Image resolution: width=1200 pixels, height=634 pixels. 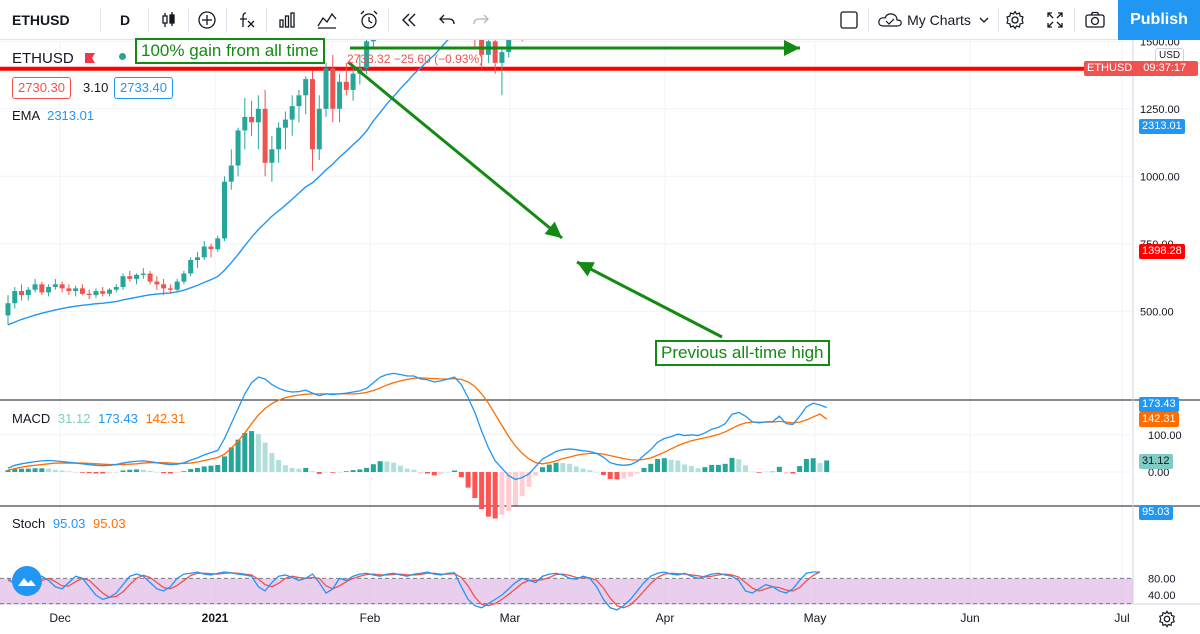 I want to click on gain-arrow-right-head, so click(x=792, y=48).